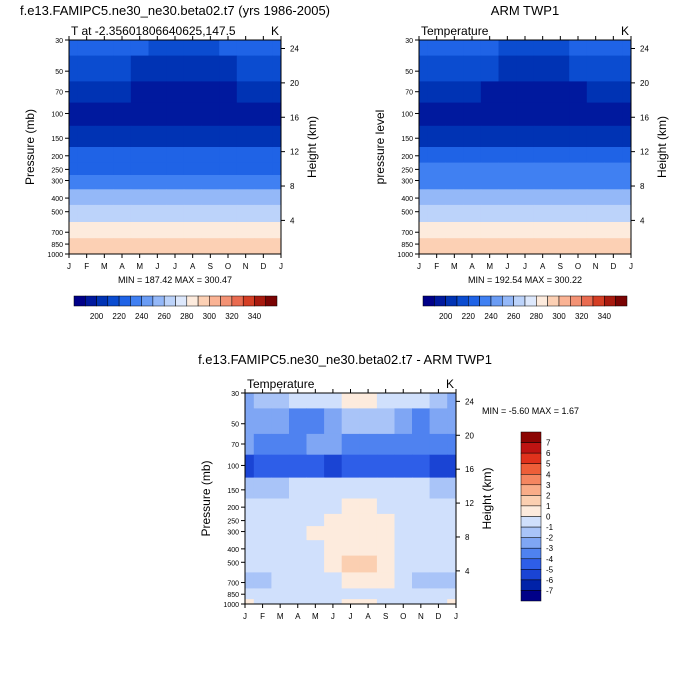 The height and width of the screenshot is (700, 700). Describe the element at coordinates (559, 316) in the screenshot. I see `colorbar-label: 300` at that location.